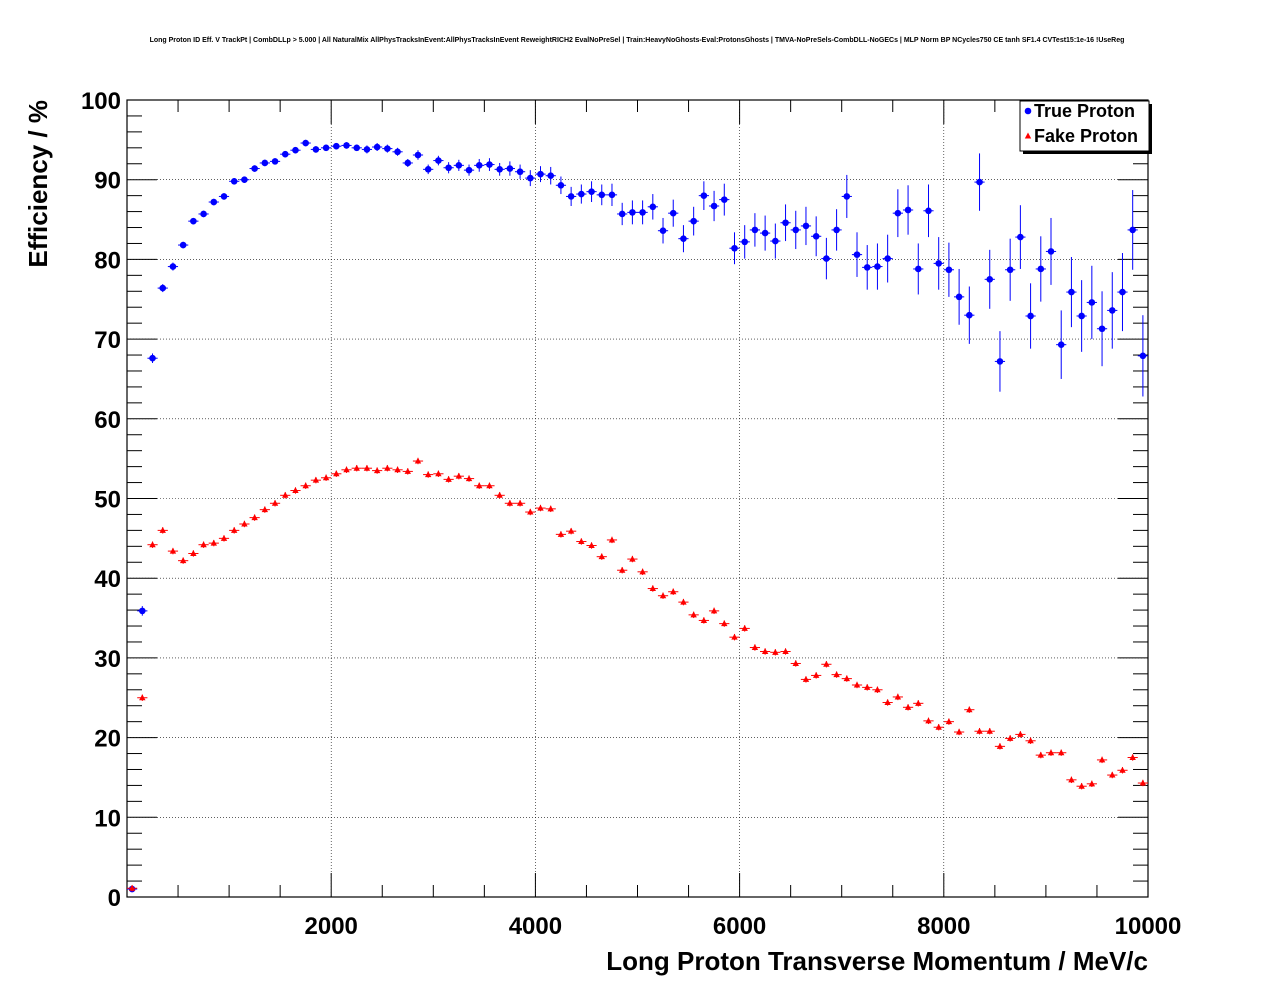 Image resolution: width=1276 pixels, height=996 pixels. I want to click on y-tick-label: 20, so click(107, 739).